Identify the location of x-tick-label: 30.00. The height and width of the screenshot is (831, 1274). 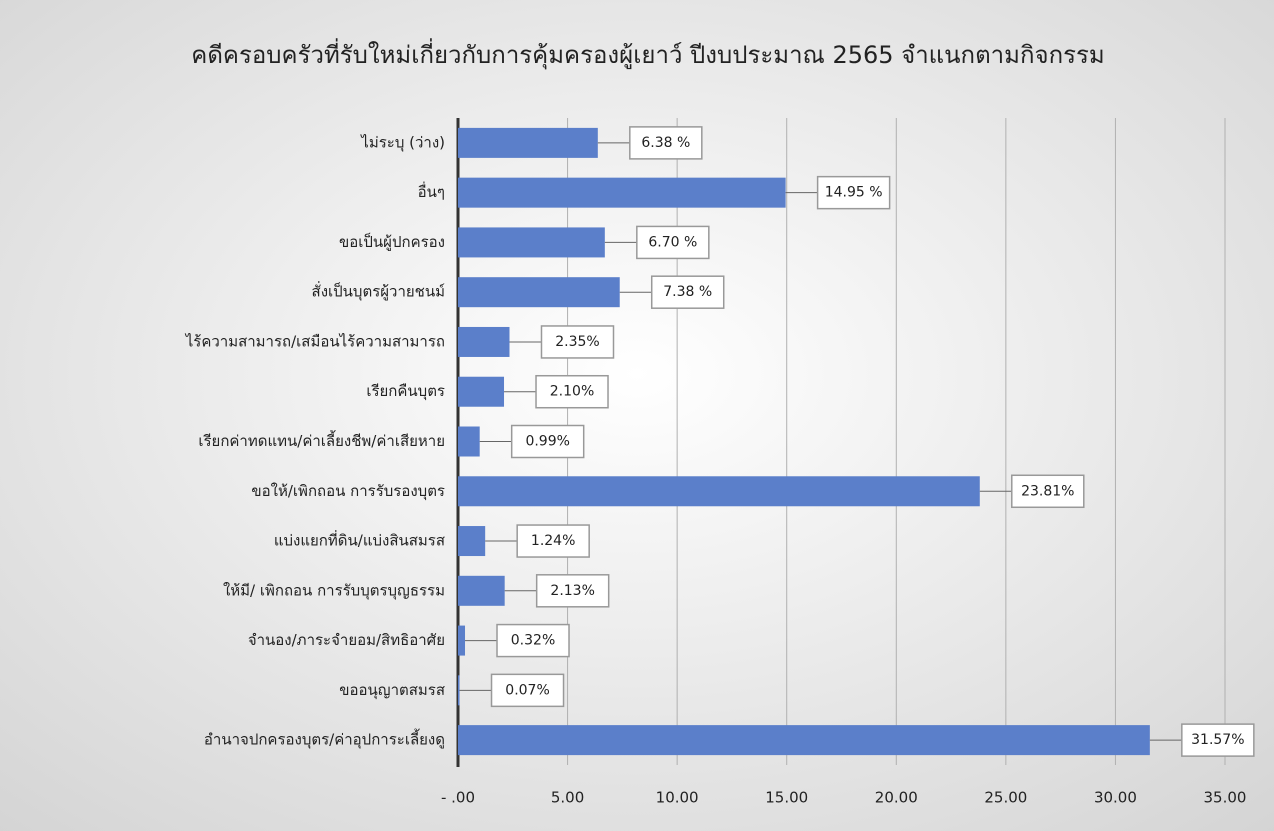
(1115, 798).